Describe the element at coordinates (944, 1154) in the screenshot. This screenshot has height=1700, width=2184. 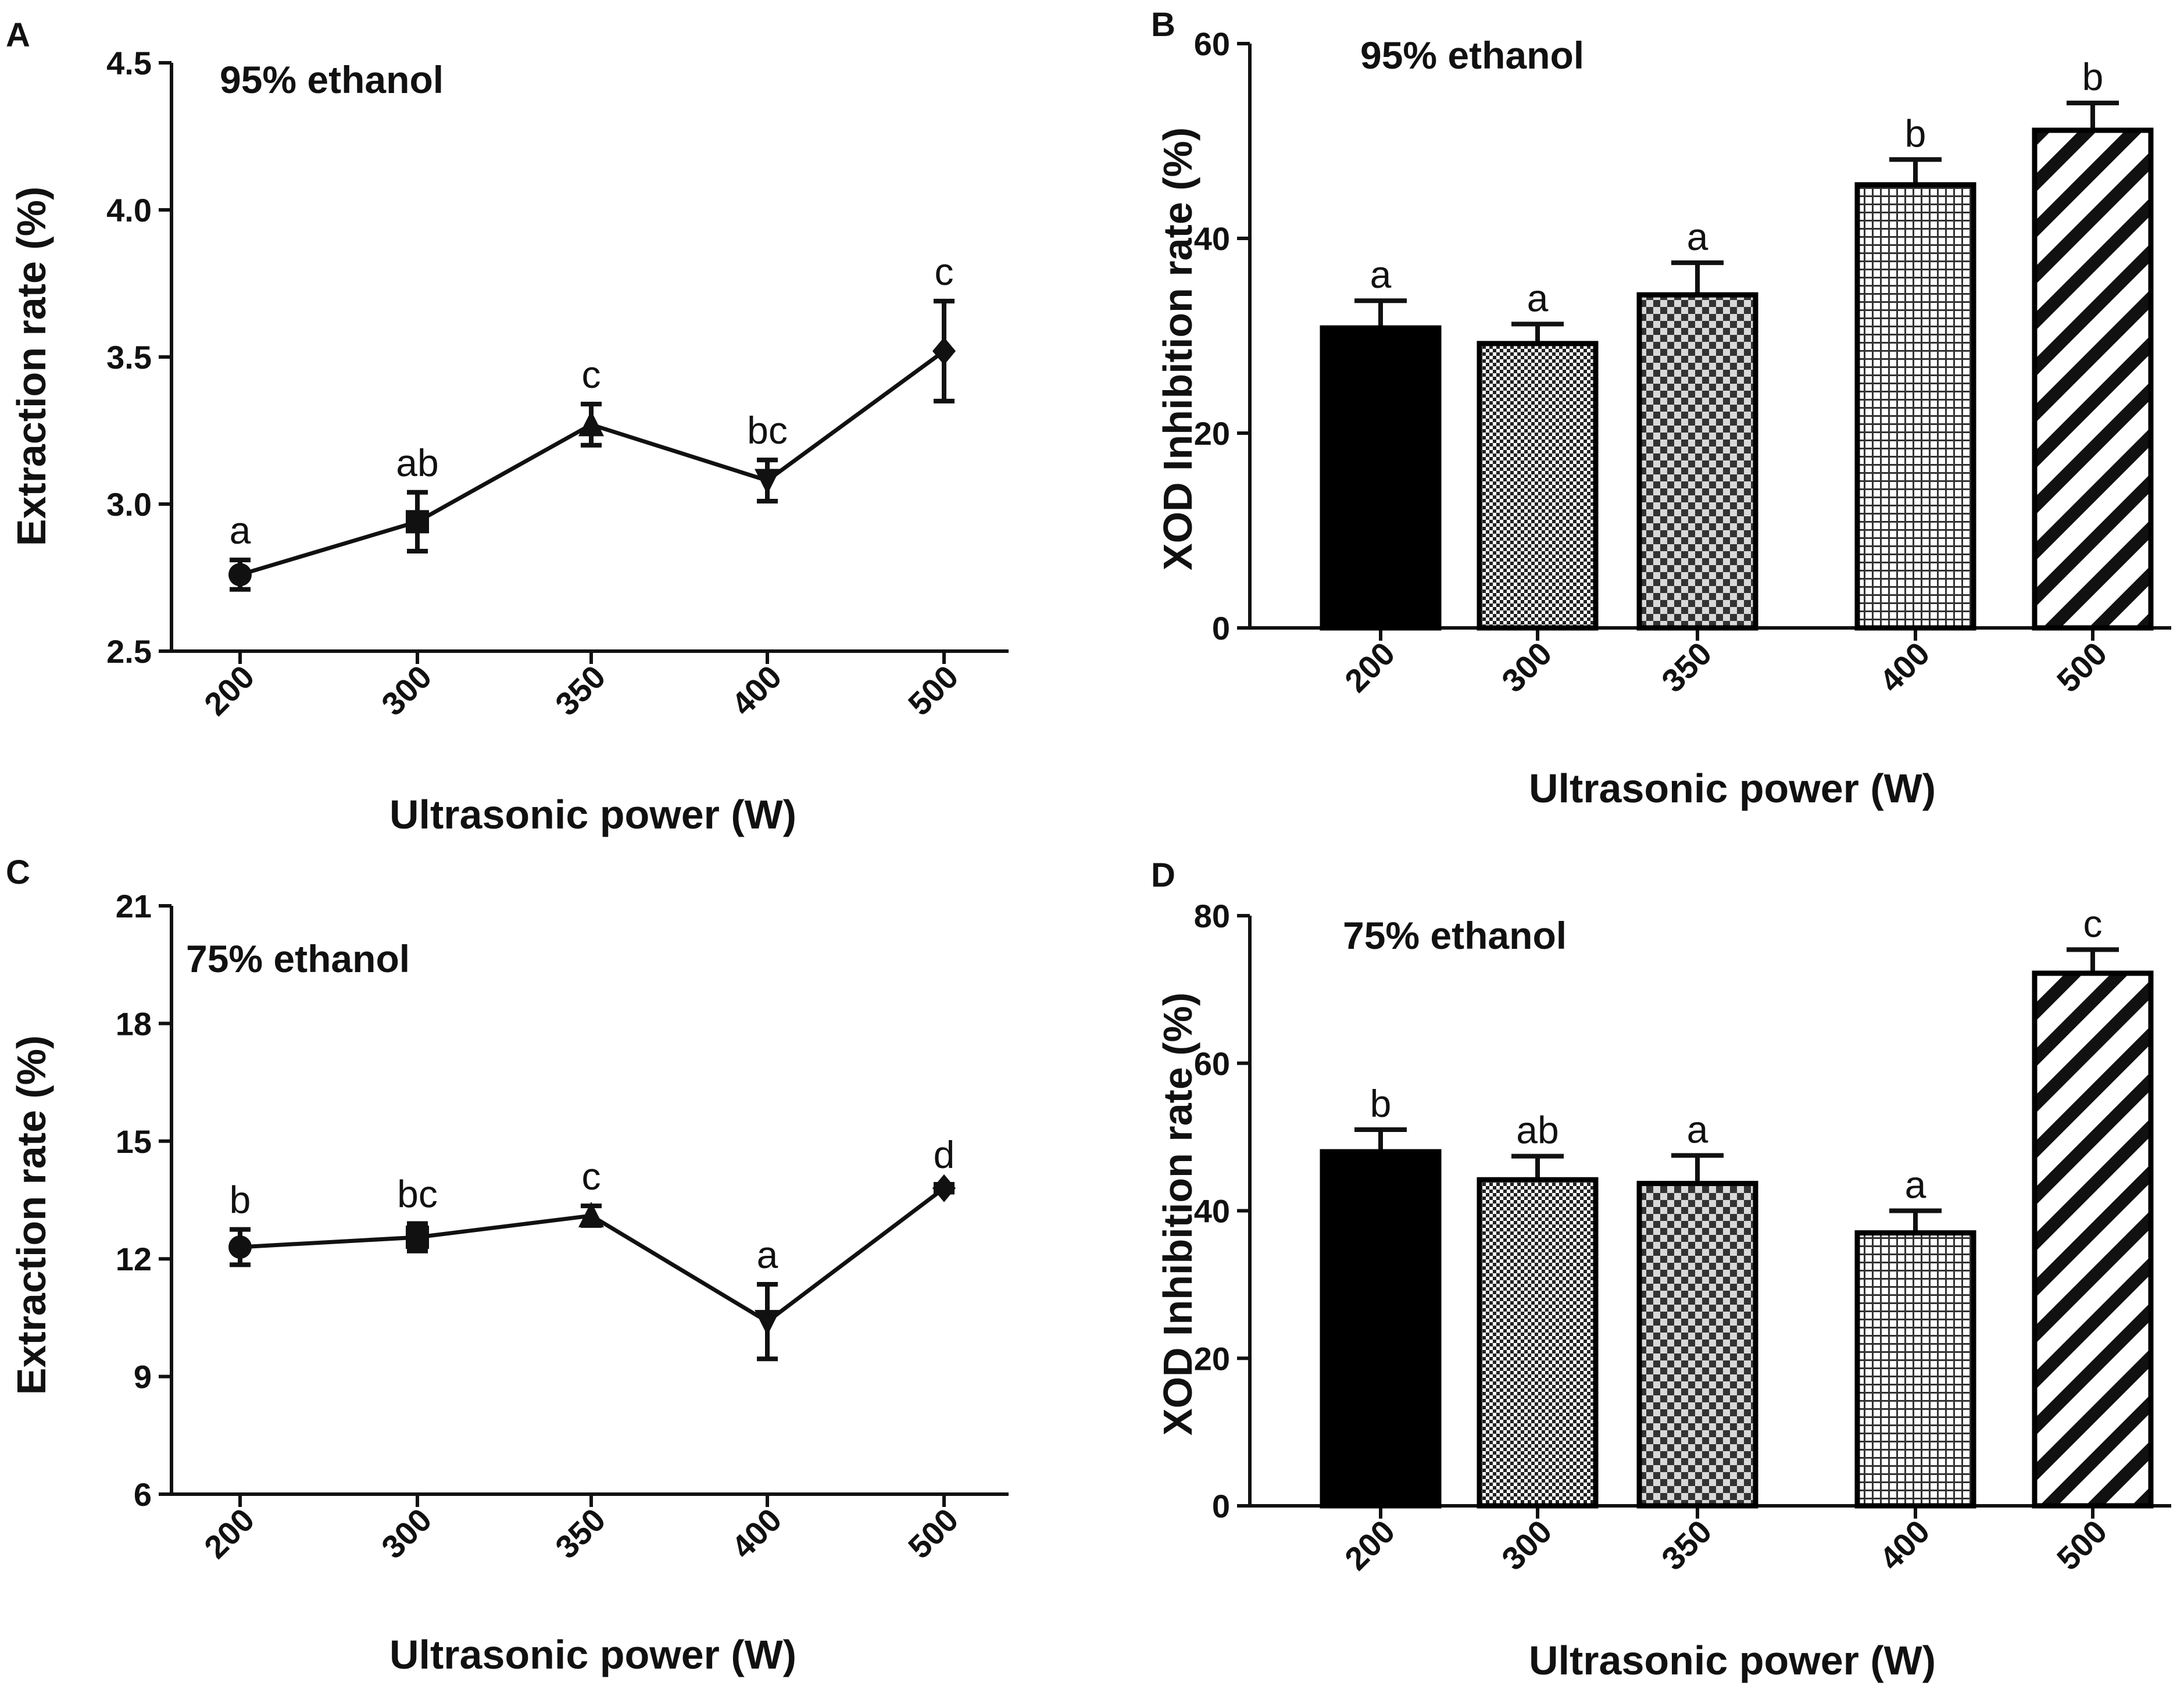
I see `significance-letter: d` at that location.